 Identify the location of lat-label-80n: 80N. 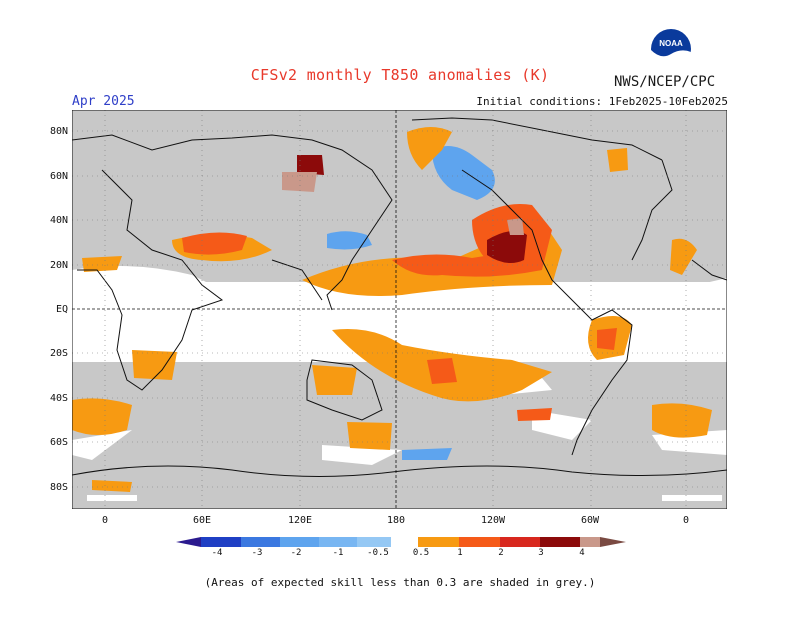
(58, 131).